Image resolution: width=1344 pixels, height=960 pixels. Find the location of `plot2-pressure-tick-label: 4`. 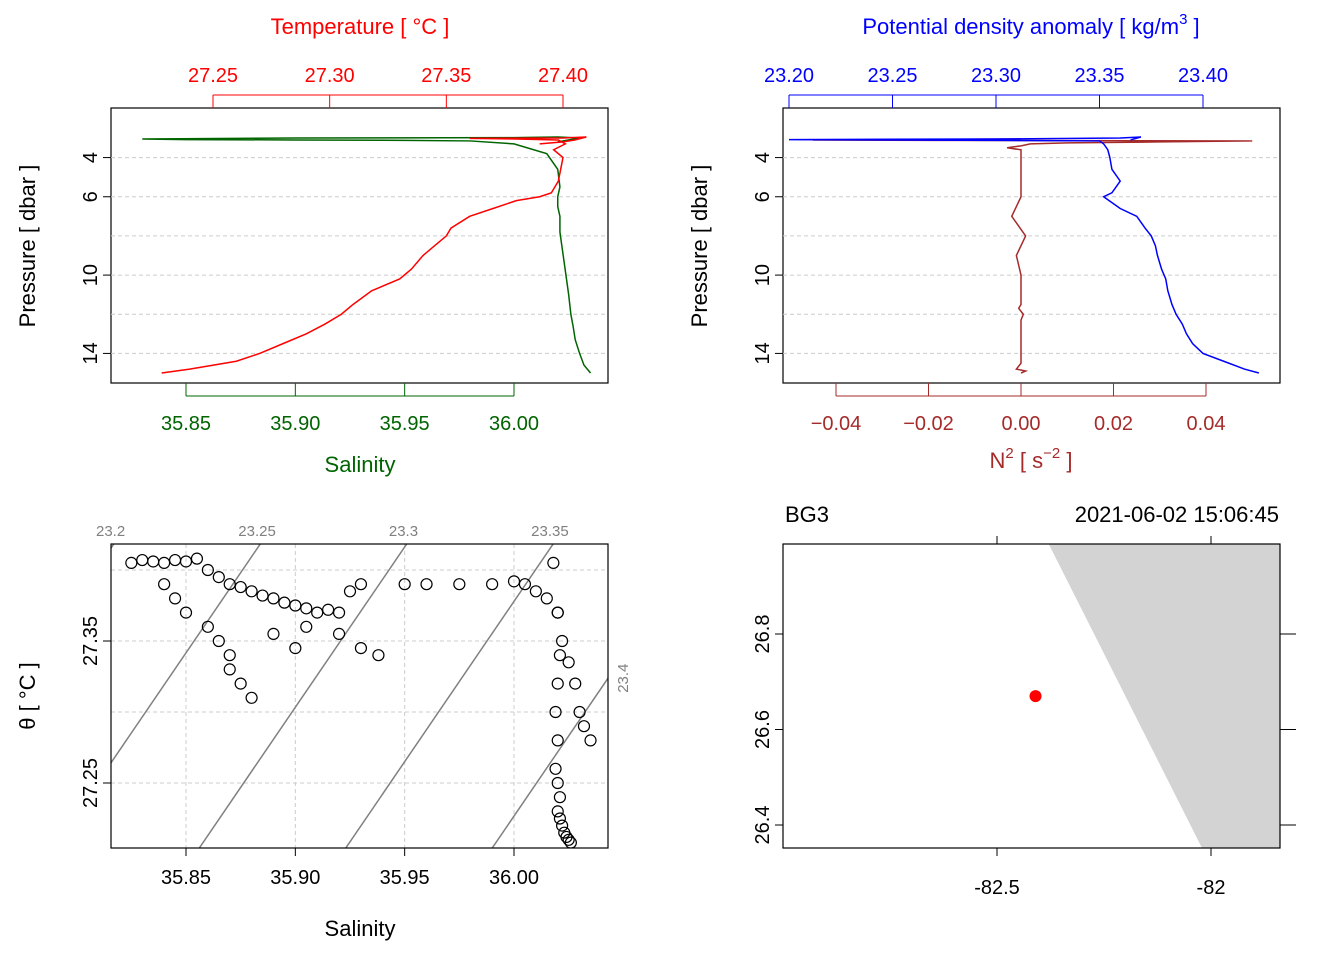

plot2-pressure-tick-label: 4 is located at coordinates (763, 157).